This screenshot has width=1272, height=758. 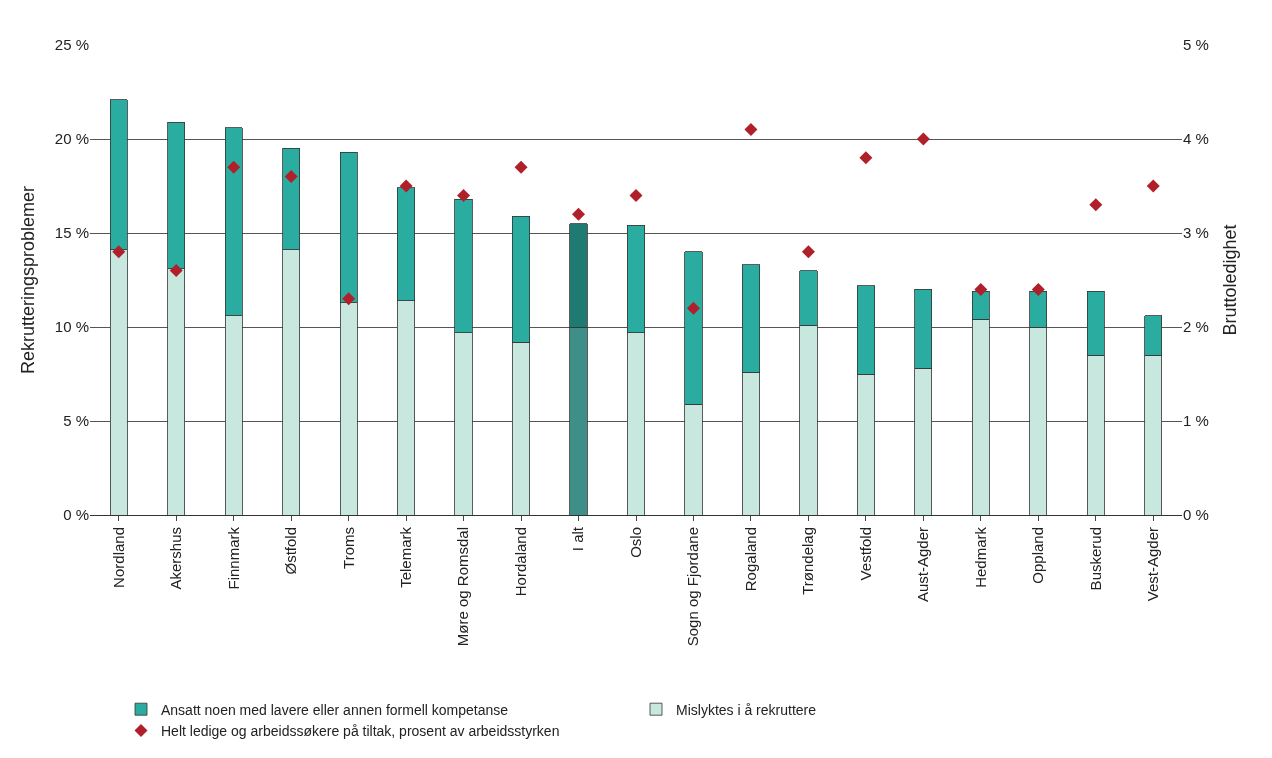 I want to click on y2-tick-label: 1 %, so click(x=1196, y=421).